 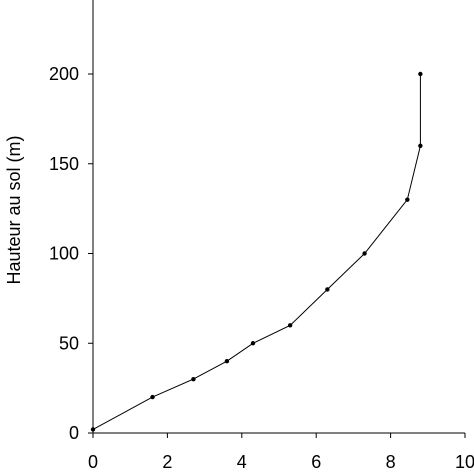 What do you see at coordinates (464, 462) in the screenshot?
I see `x-tick-label: 10` at bounding box center [464, 462].